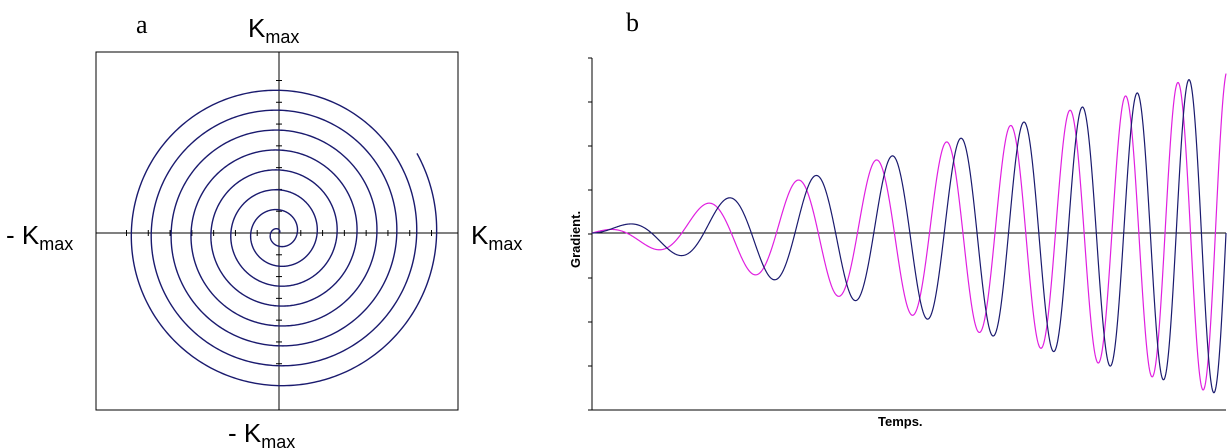 This screenshot has width=1228, height=448. Describe the element at coordinates (632, 22) in the screenshot. I see `panel-b-letter: b` at that location.